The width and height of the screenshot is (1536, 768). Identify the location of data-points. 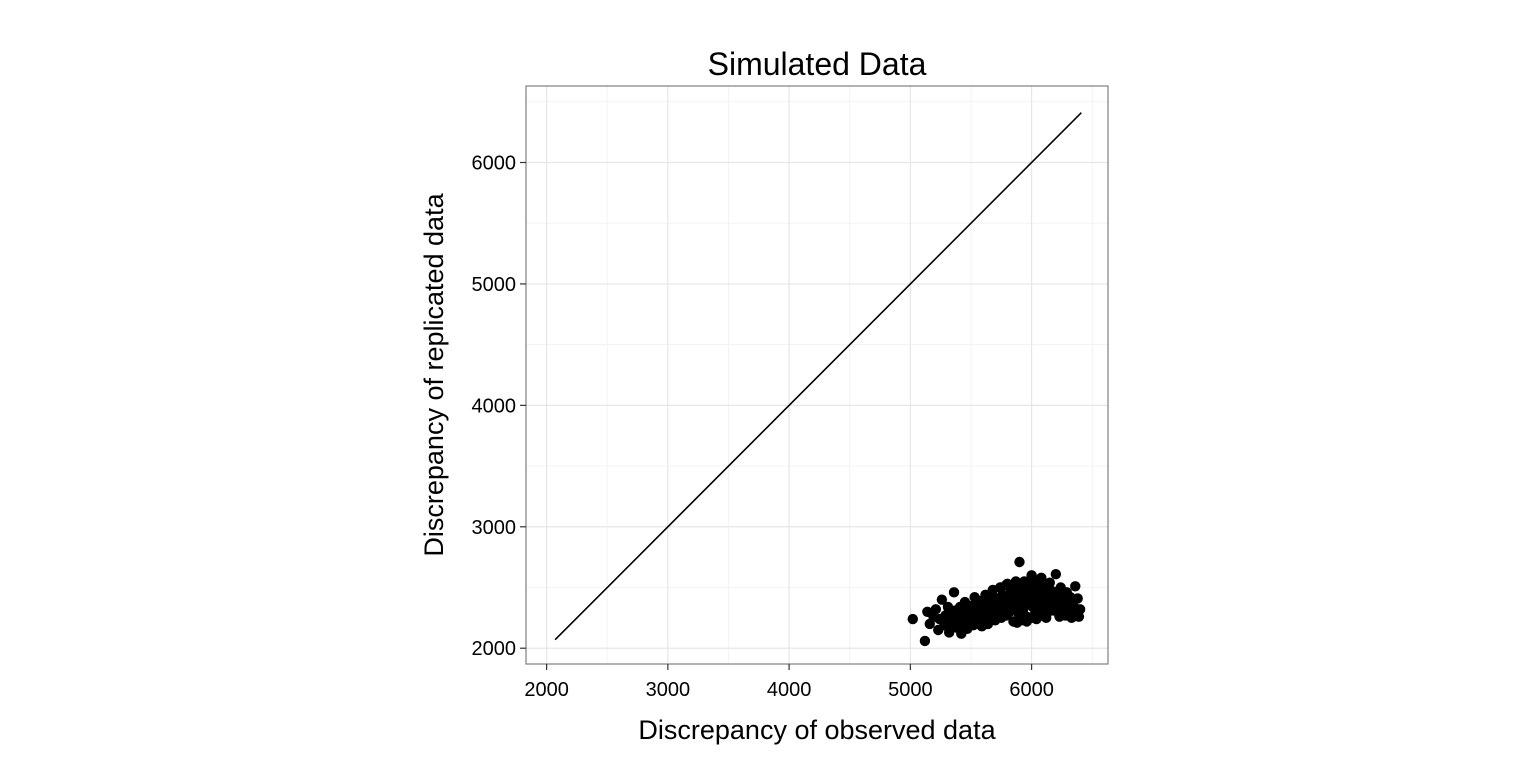
(996, 601).